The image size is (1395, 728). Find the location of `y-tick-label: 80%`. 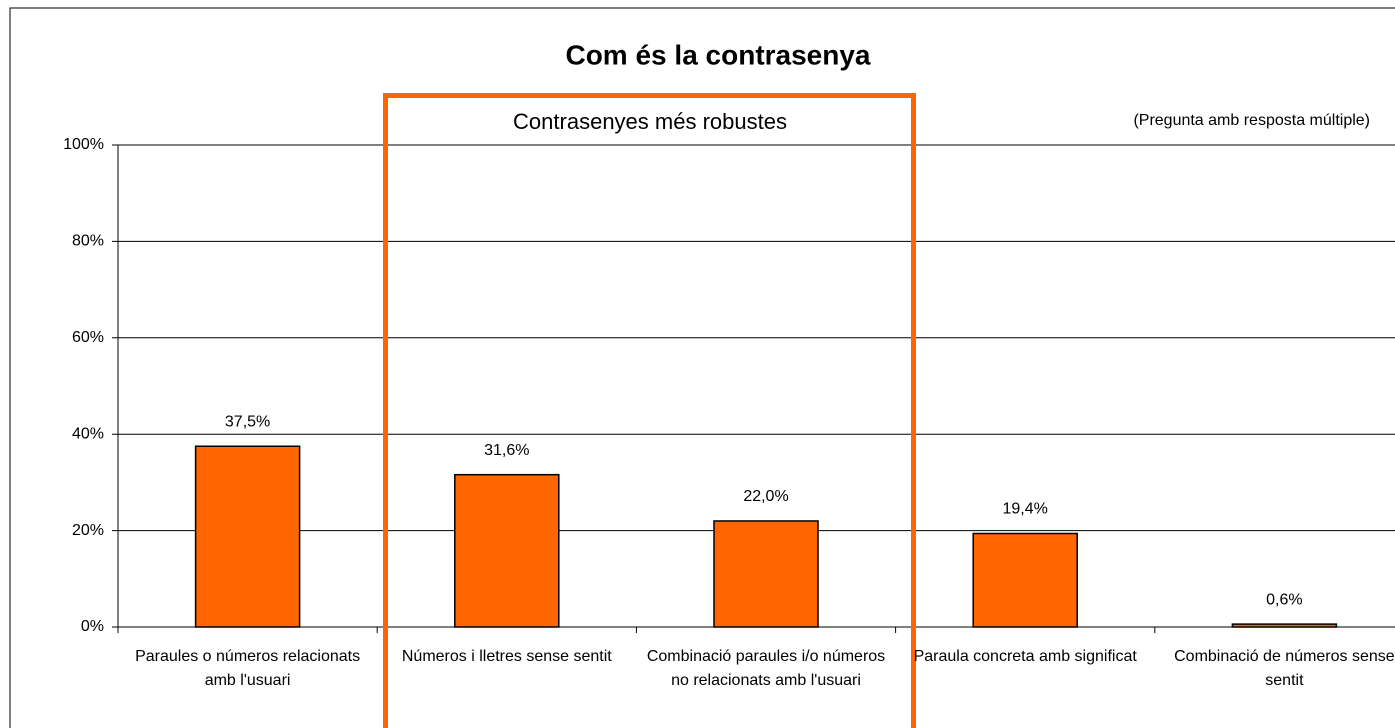

y-tick-label: 80% is located at coordinates (88, 241).